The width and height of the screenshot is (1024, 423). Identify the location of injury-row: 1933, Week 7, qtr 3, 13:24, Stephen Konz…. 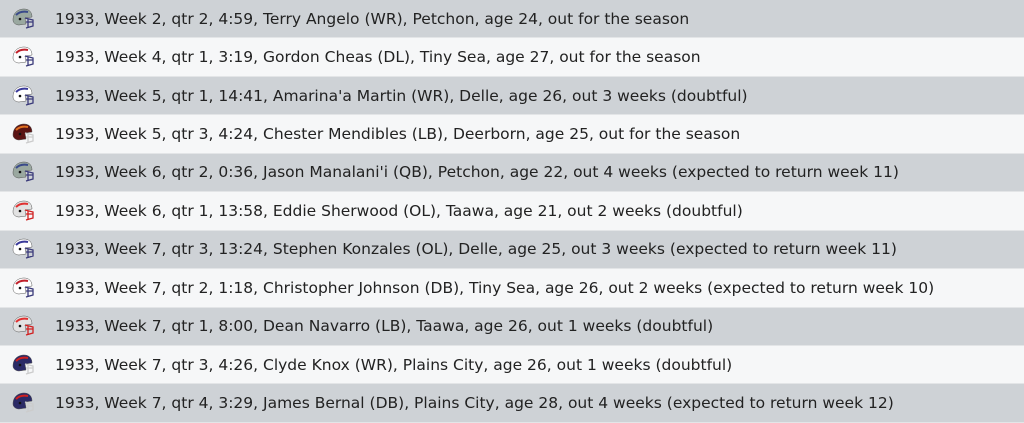
(512, 250).